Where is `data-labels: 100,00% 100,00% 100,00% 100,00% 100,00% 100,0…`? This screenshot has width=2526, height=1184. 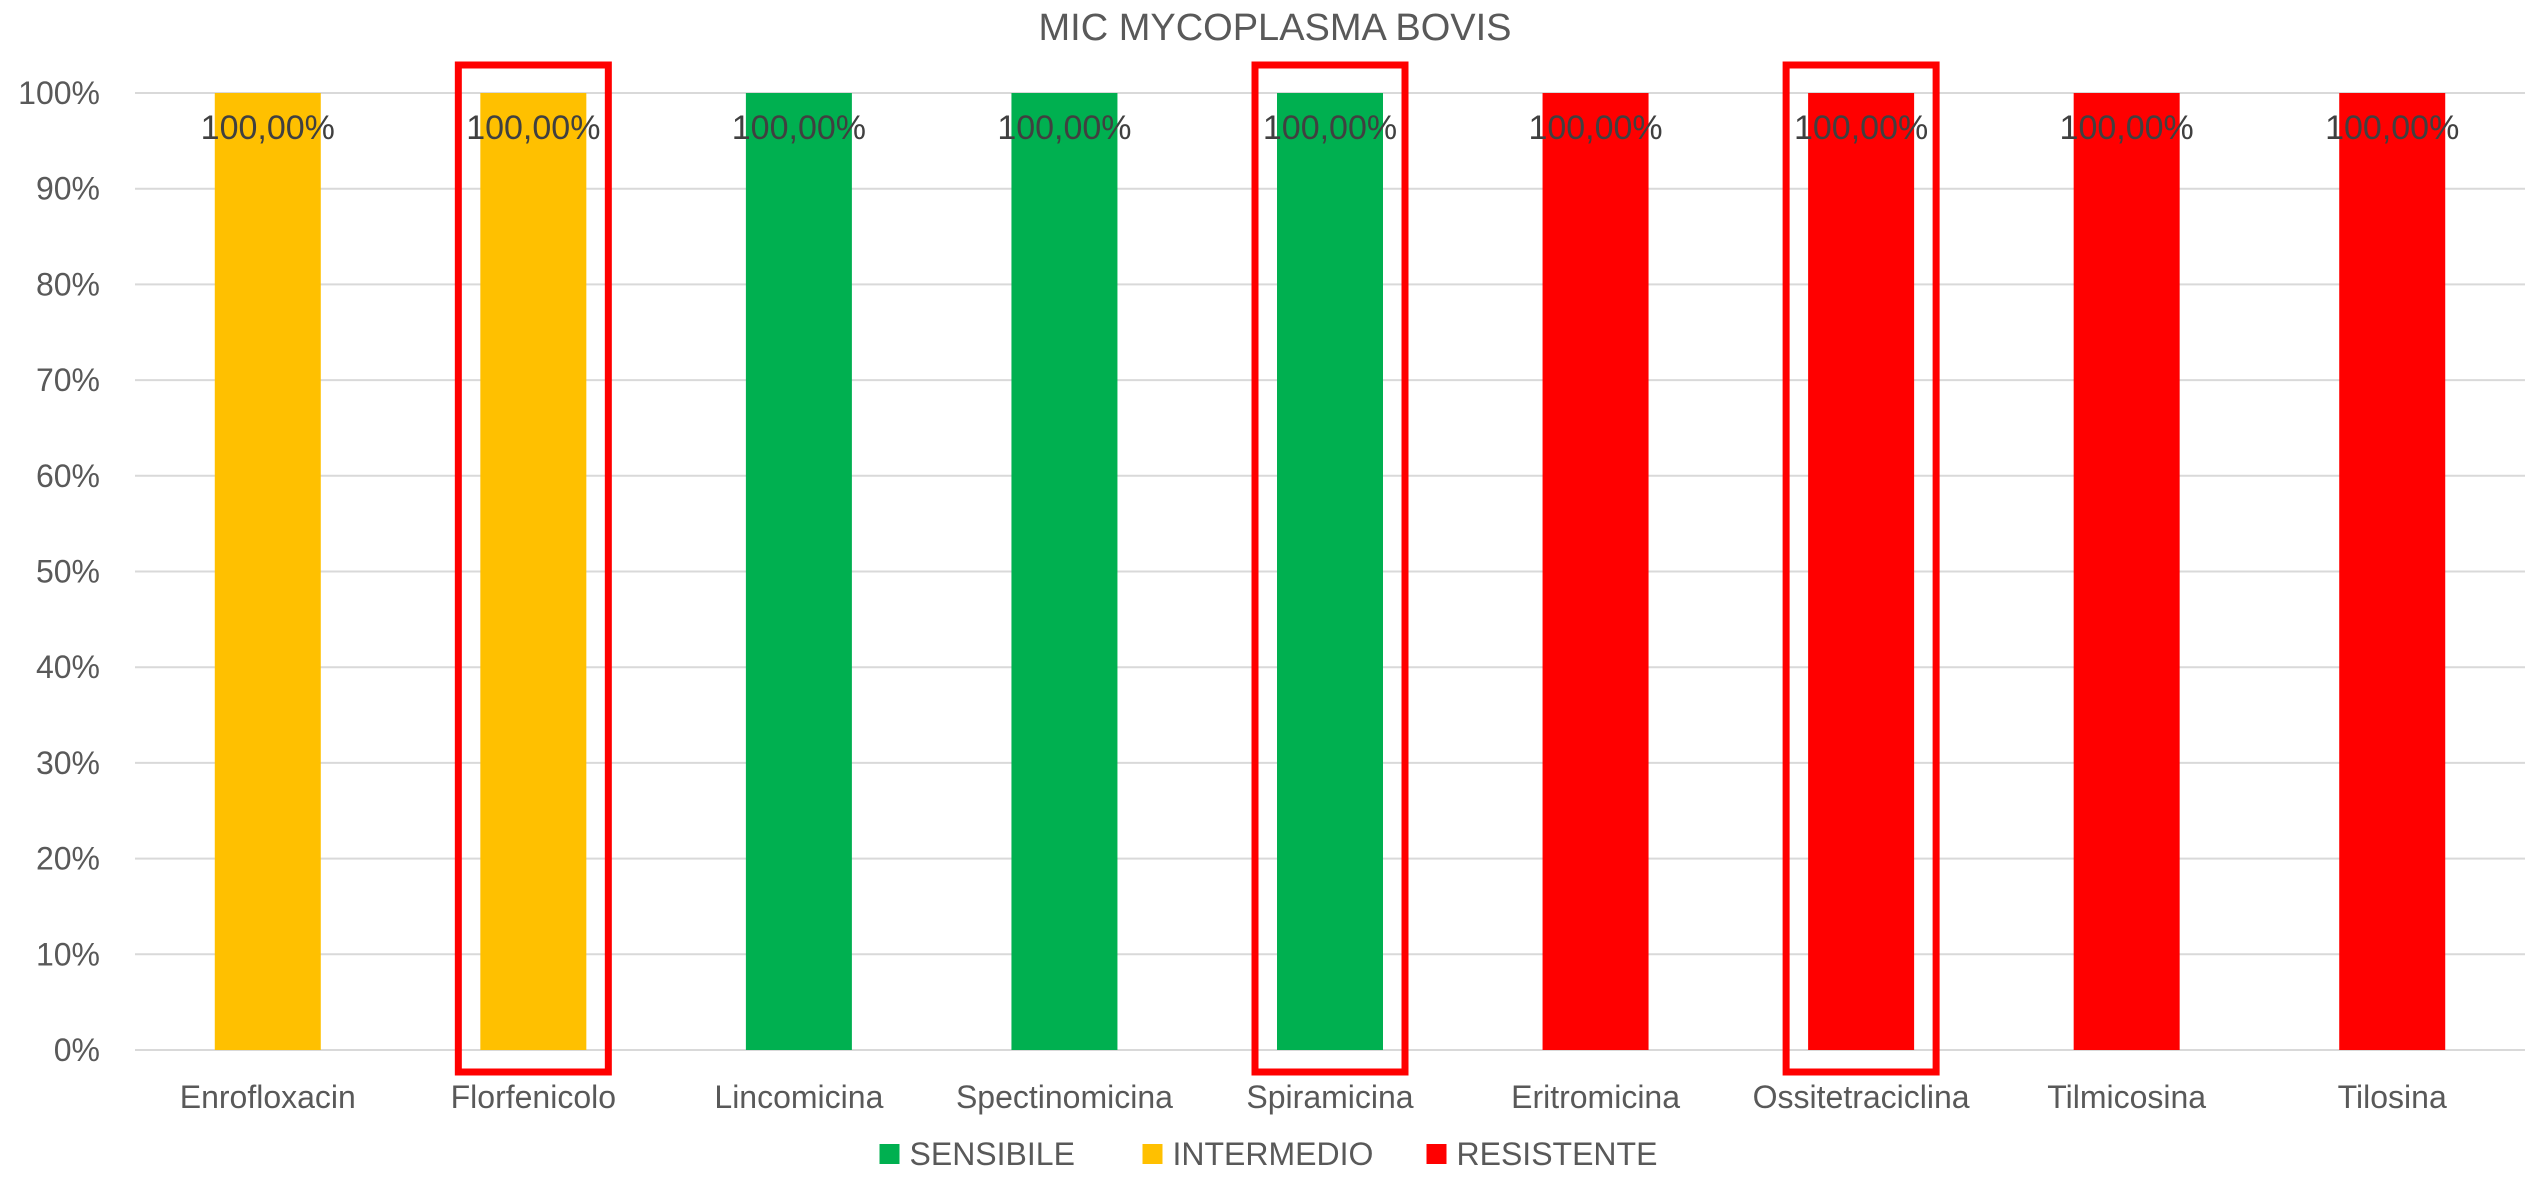 data-labels: 100,00% 100,00% 100,00% 100,00% 100,00% 100,0… is located at coordinates (1330, 128).